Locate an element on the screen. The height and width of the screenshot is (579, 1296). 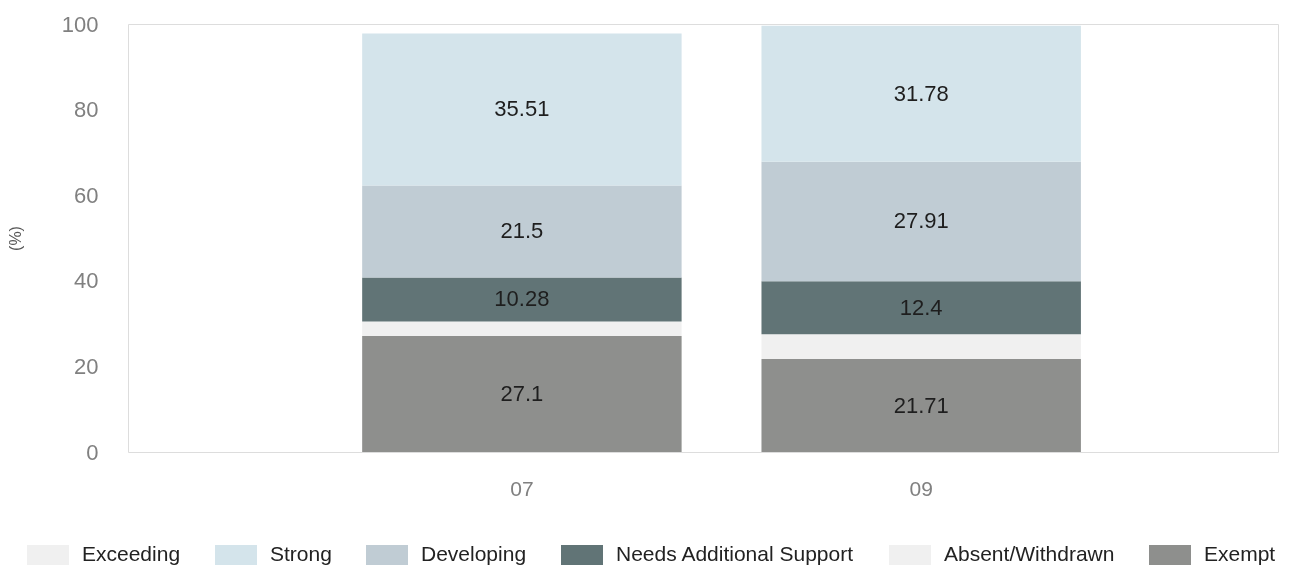
x-tick-label: 07 is located at coordinates (522, 488).